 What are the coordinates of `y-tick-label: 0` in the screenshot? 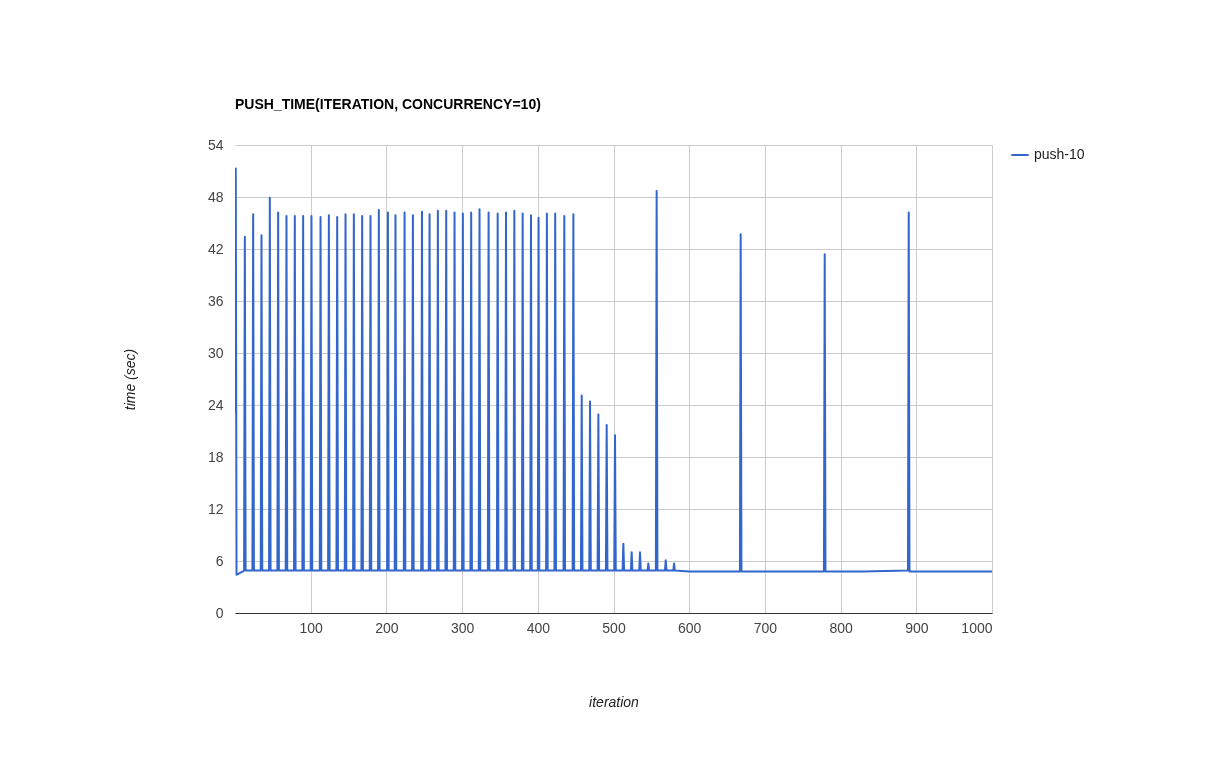 It's located at (219, 612).